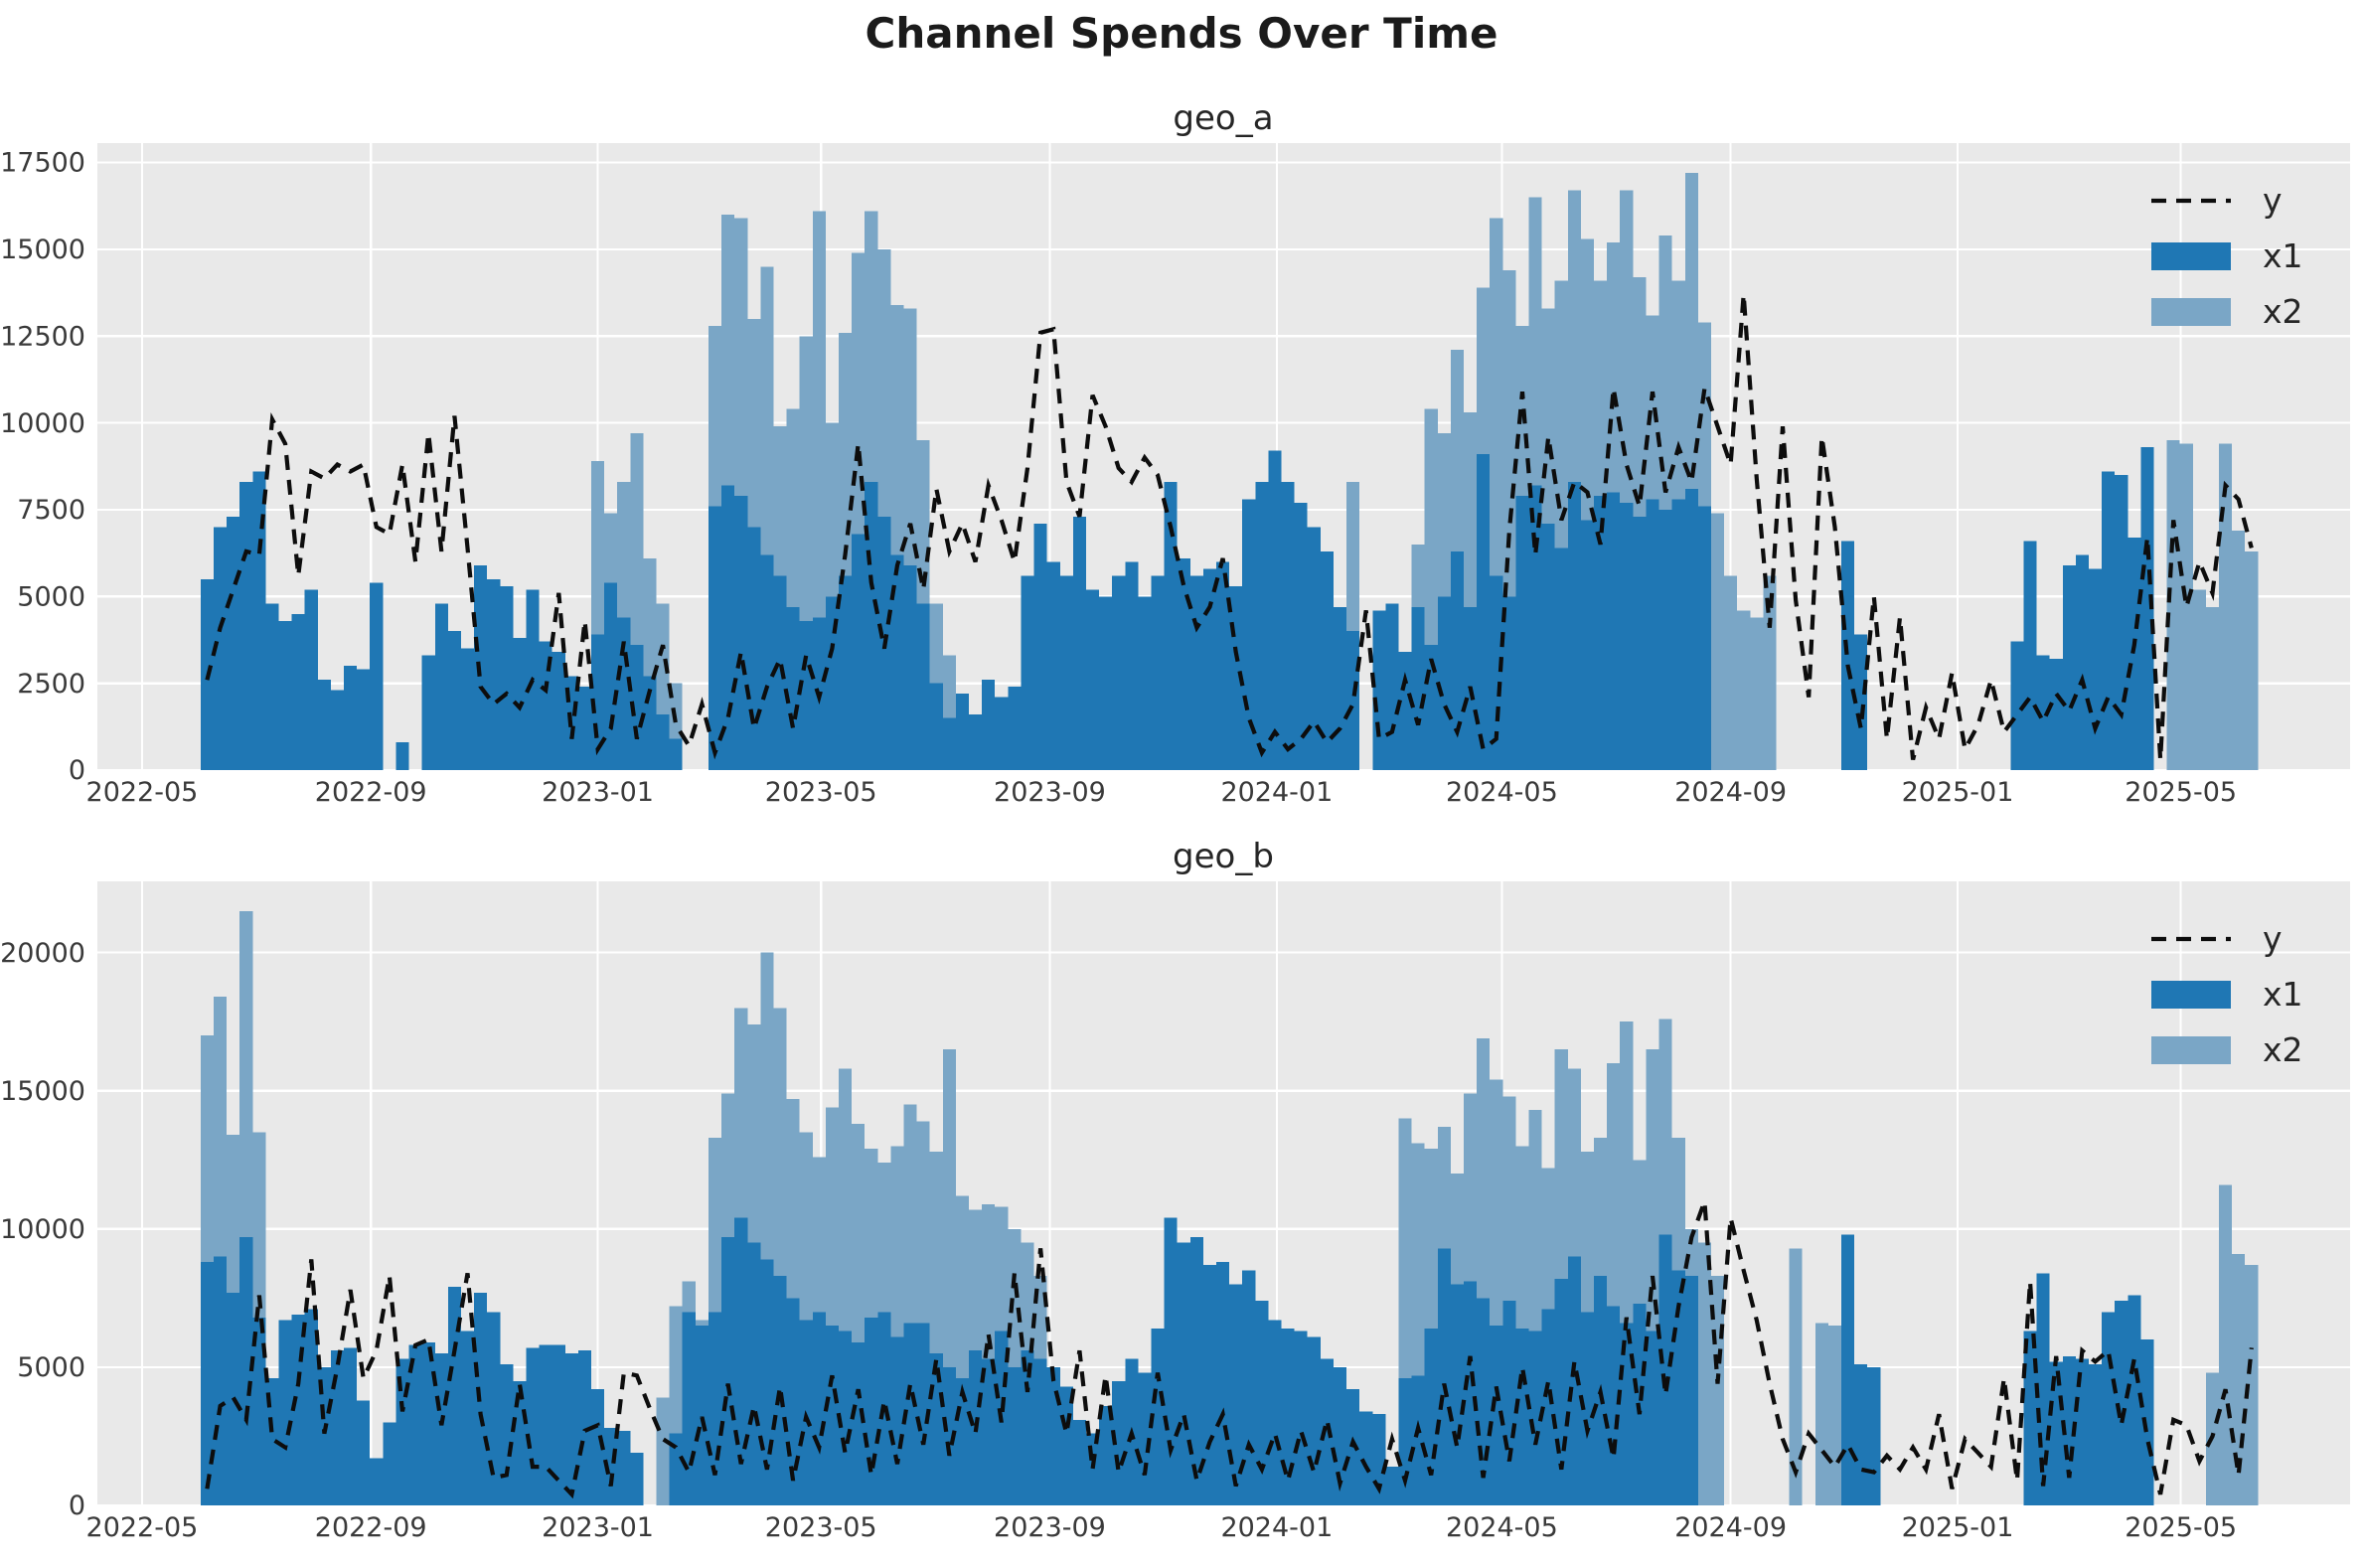 This screenshot has height=1568, width=2364. I want to click on y-tick-label: 15000, so click(42, 1092).